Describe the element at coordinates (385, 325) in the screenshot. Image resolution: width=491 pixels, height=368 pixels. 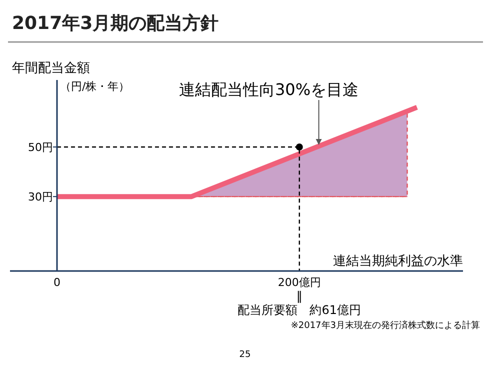
I see `text: ※2017年3月末現在の発行済株式数による計算` at that location.